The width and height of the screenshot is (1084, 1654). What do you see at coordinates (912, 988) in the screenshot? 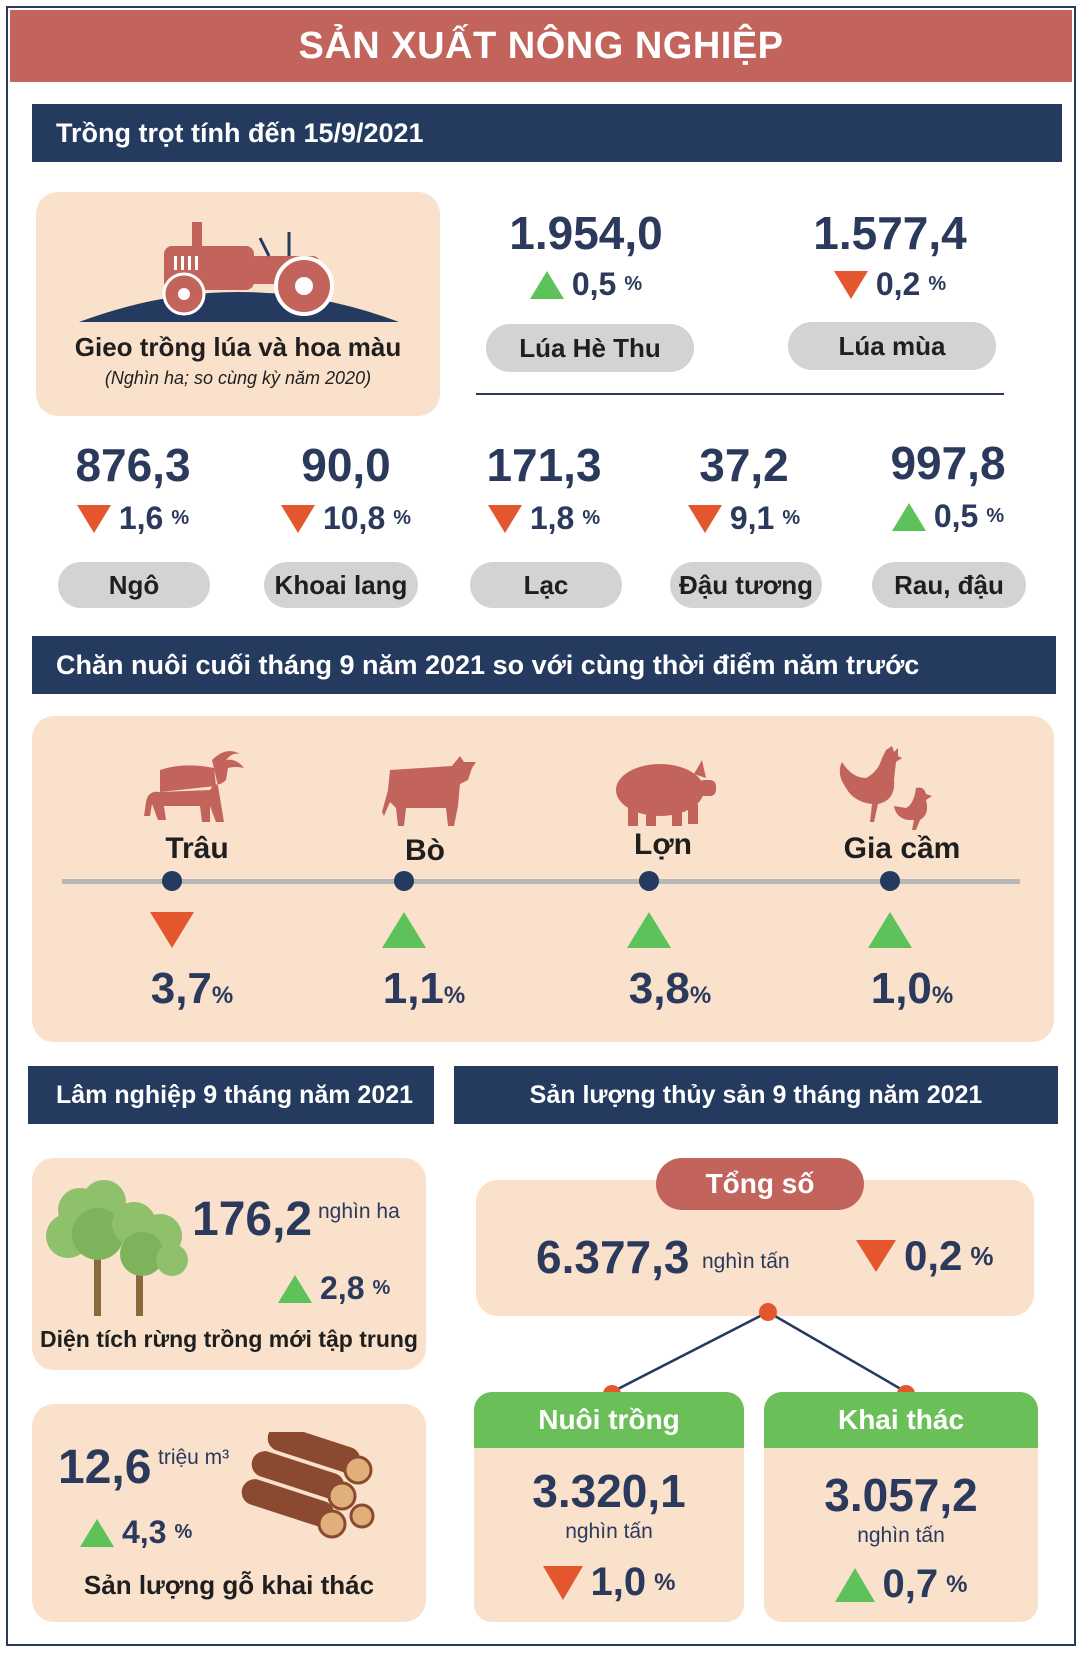
I see `livestock-change-gia-cam: 1,0%` at bounding box center [912, 988].